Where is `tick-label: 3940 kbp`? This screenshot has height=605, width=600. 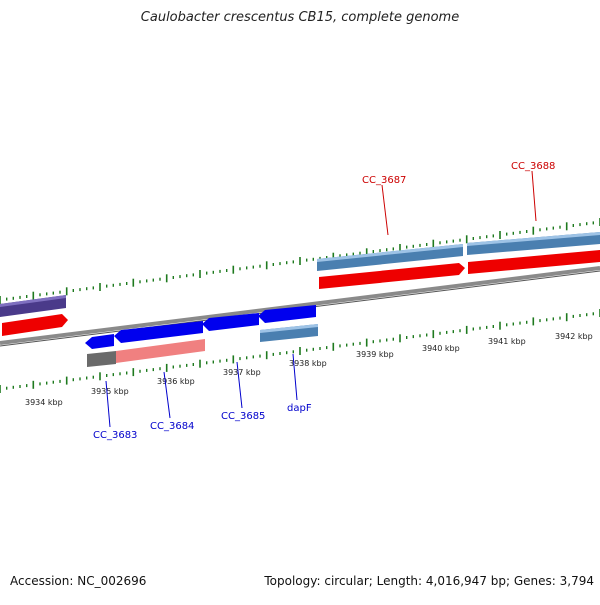 tick-label: 3940 kbp is located at coordinates (441, 348).